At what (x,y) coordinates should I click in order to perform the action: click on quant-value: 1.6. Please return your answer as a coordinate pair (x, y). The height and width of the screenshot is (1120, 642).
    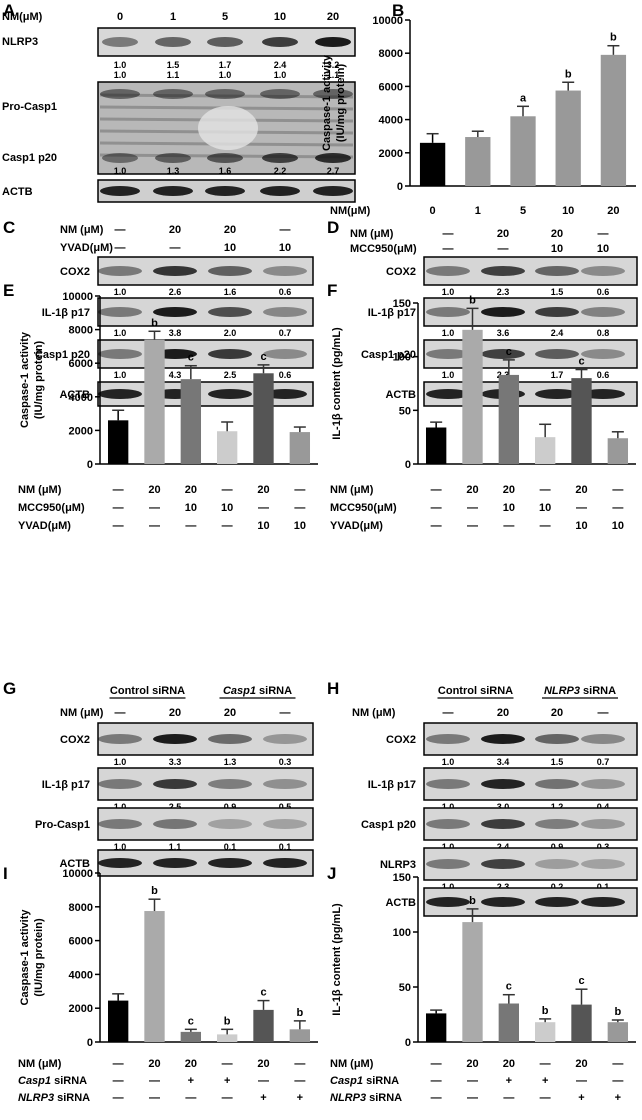
    Looking at the image, I should click on (230, 292).